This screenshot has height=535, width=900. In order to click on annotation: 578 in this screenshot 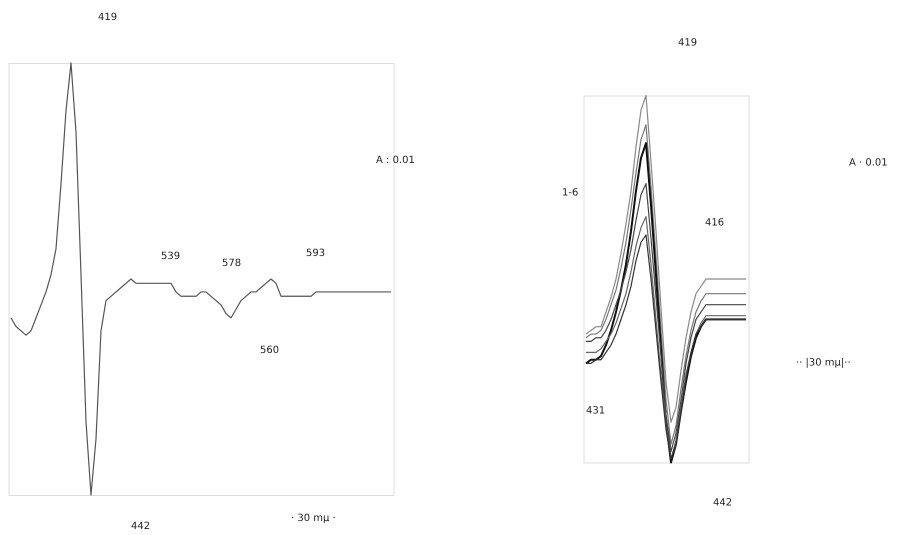, I will do `click(232, 263)`.